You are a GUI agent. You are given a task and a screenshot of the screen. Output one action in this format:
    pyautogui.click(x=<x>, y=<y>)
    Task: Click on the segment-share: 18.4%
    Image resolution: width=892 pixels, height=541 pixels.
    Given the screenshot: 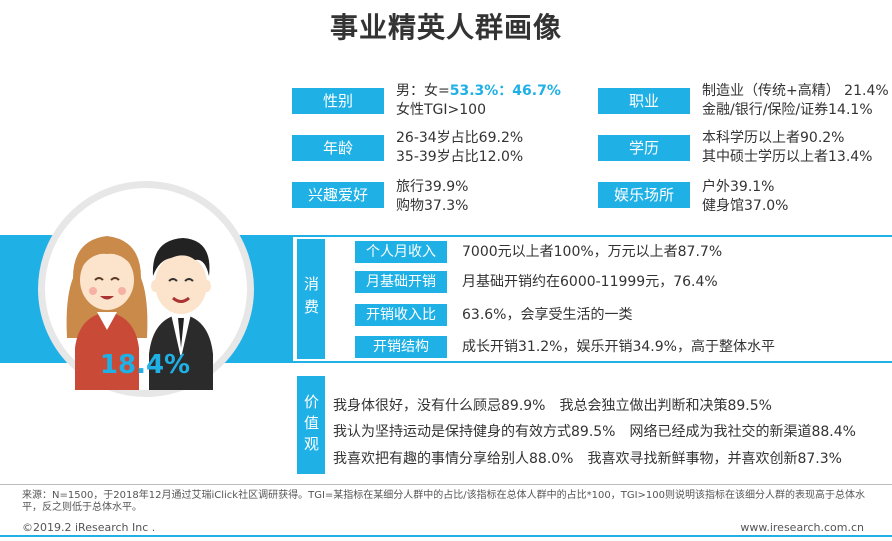 What is the action you would take?
    pyautogui.click(x=145, y=365)
    